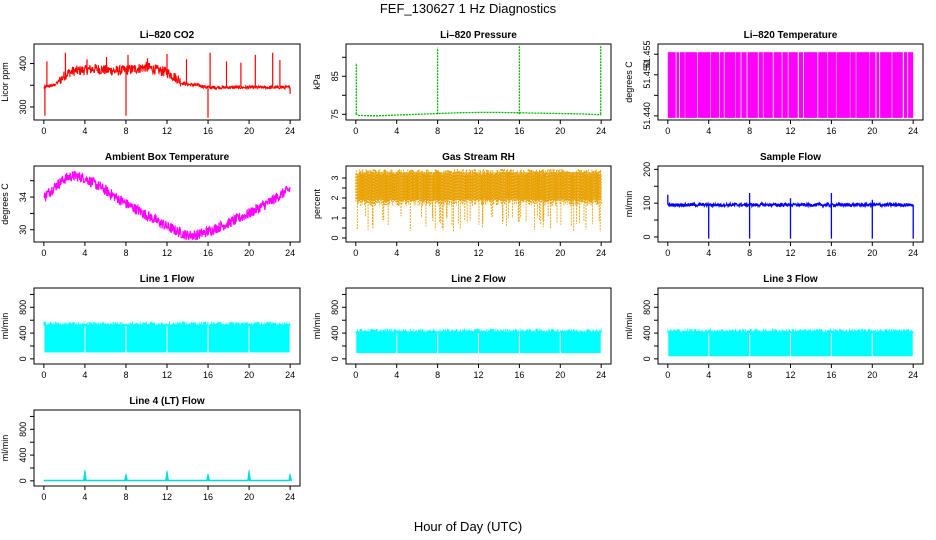 The image size is (936, 540). What do you see at coordinates (335, 197) in the screenshot?
I see `y-tick-label: 2` at bounding box center [335, 197].